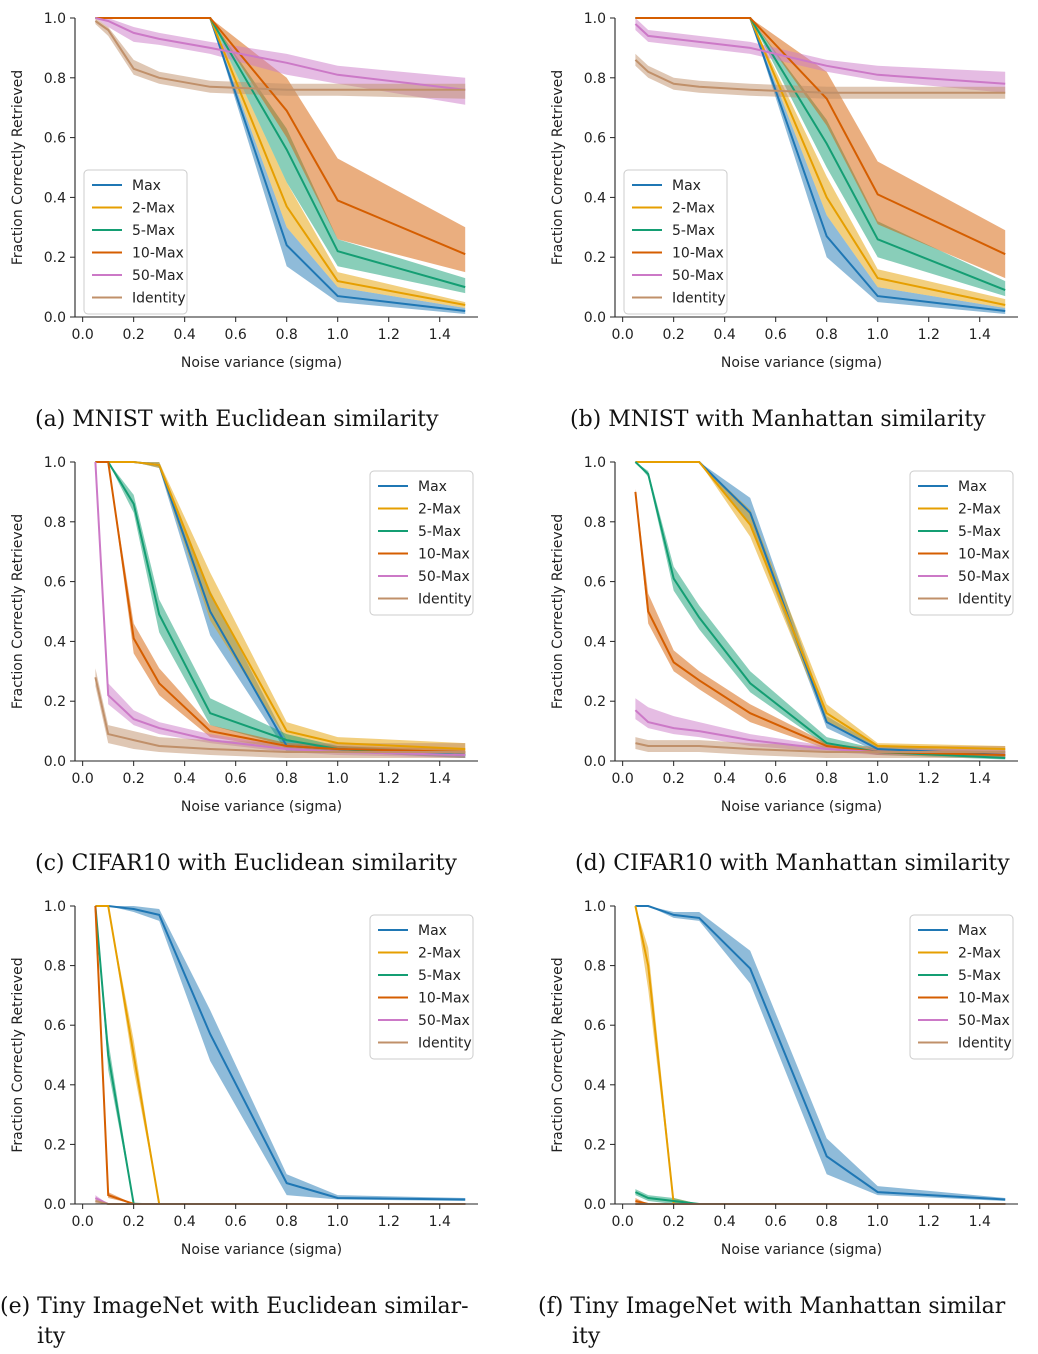  What do you see at coordinates (237, 419) in the screenshot?
I see `figure-caption: (a) MNIST with Euclidean similarity` at bounding box center [237, 419].